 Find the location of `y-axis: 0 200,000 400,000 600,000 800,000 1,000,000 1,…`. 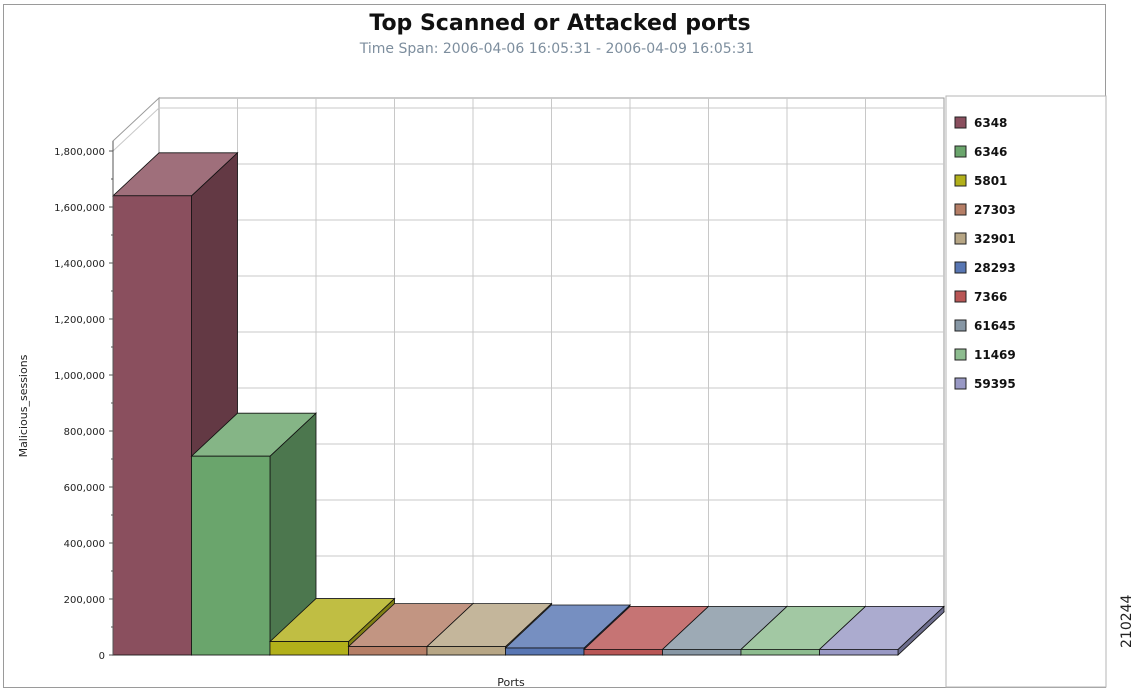

y-axis: 0 200,000 400,000 600,000 800,000 1,000,000 1,… is located at coordinates (84, 401).